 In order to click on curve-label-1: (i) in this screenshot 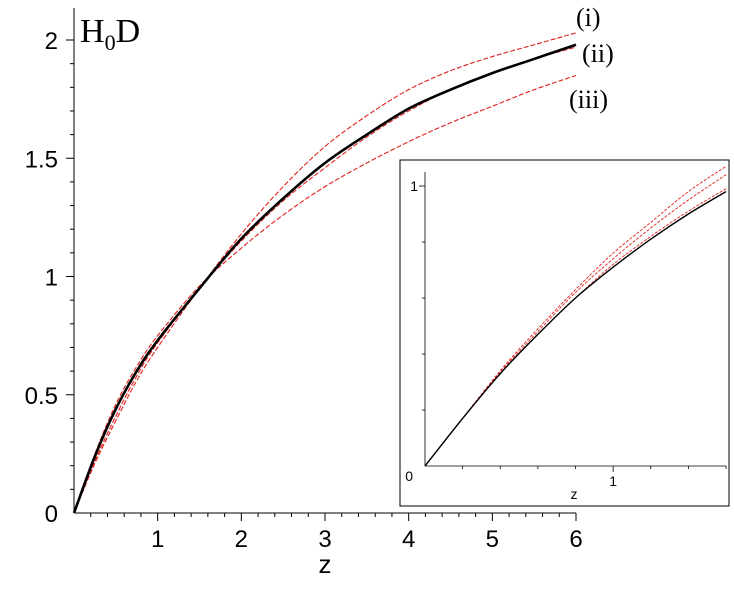, I will do `click(588, 17)`.